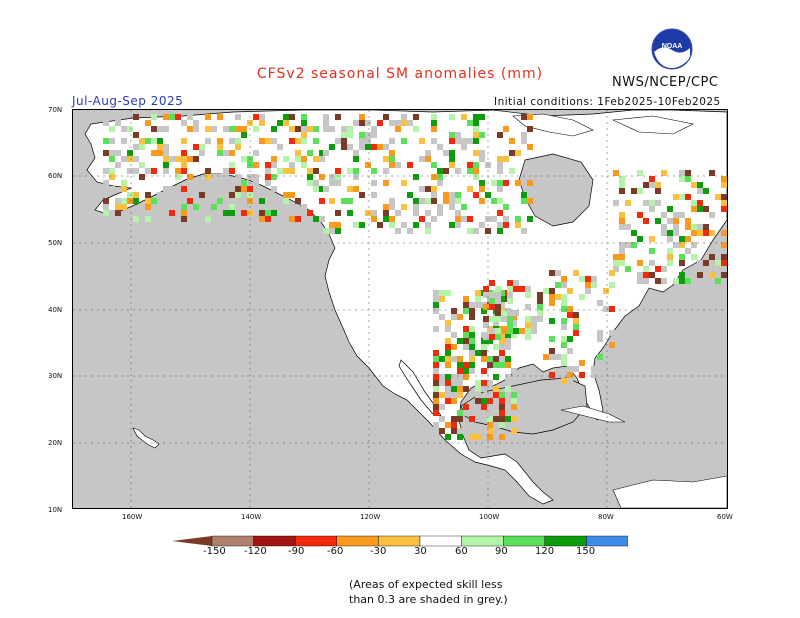 The image size is (800, 618). What do you see at coordinates (55, 310) in the screenshot?
I see `lat-label-40n: 40N` at bounding box center [55, 310].